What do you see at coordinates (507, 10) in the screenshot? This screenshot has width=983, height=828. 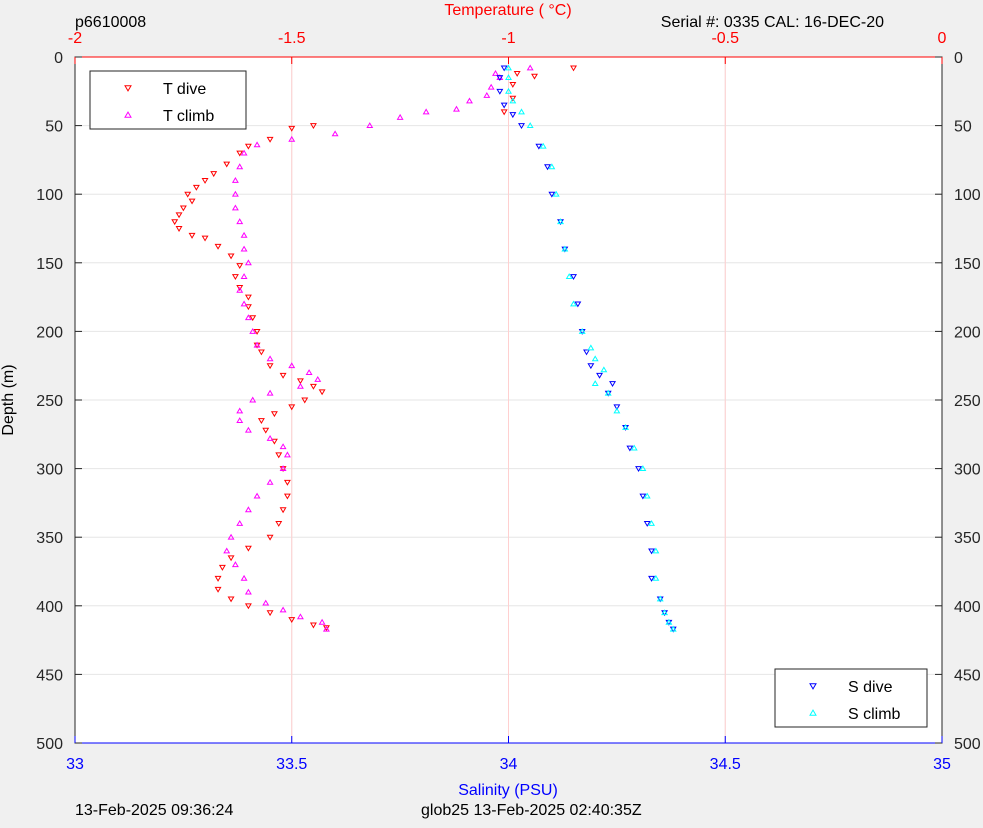 I see `top-axis-title: Temperature ( °C)` at bounding box center [507, 10].